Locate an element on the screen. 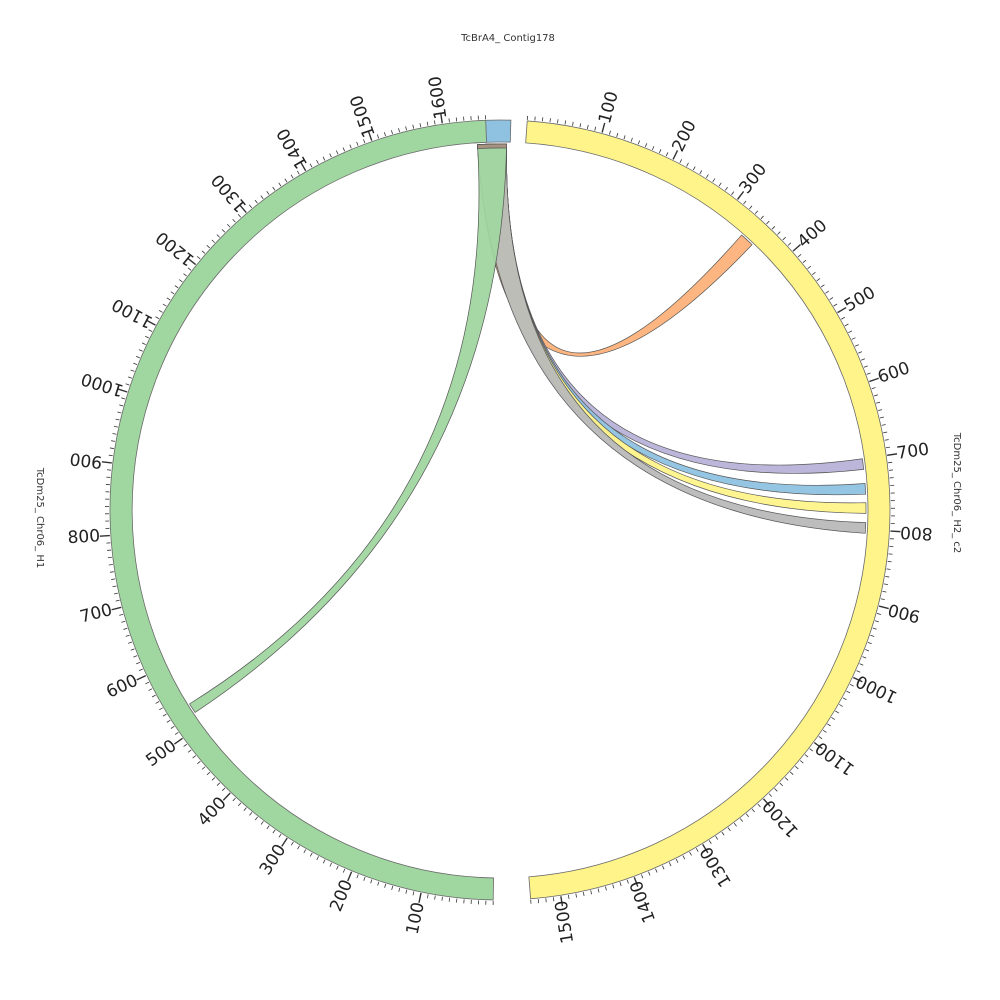  tick-label-h1-600: 600 is located at coordinates (122, 687).